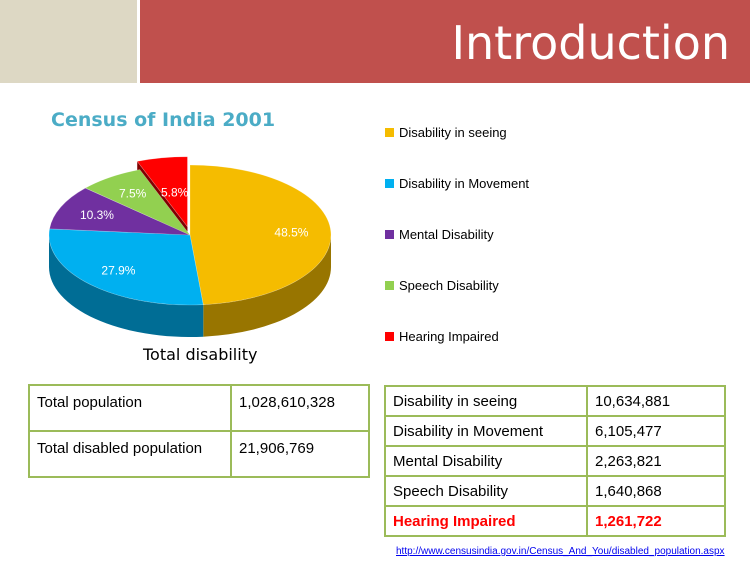 Image resolution: width=750 pixels, height=563 pixels. I want to click on pie-data-label: 27.9%, so click(118, 271).